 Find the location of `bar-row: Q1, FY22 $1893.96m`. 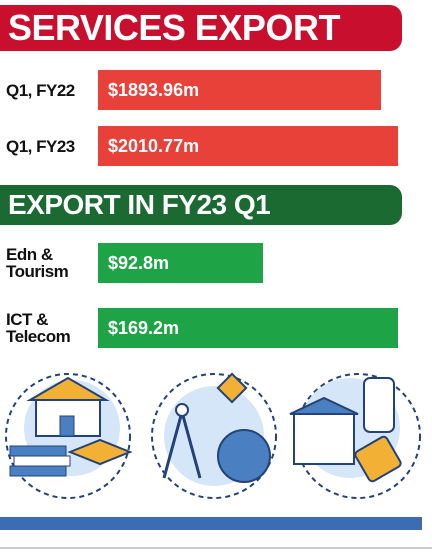

bar-row: Q1, FY22 $1893.96m is located at coordinates (190, 90).